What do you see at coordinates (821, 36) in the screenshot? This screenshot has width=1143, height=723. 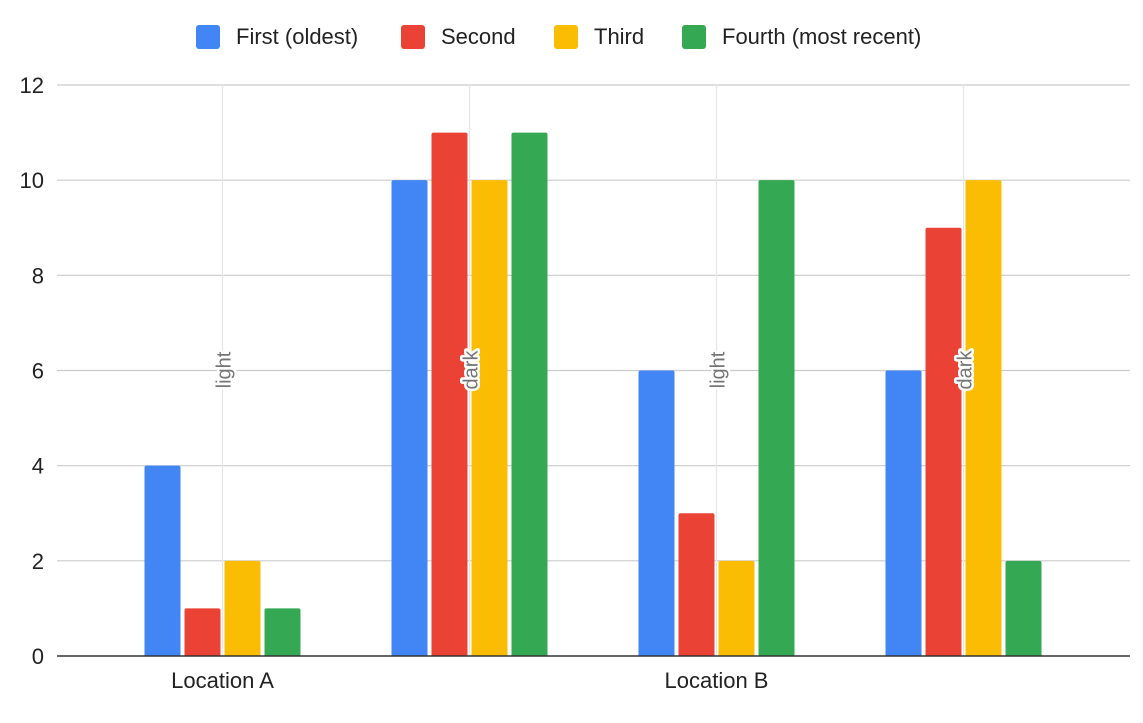 I see `legend-label: Fourth (most recent)` at bounding box center [821, 36].